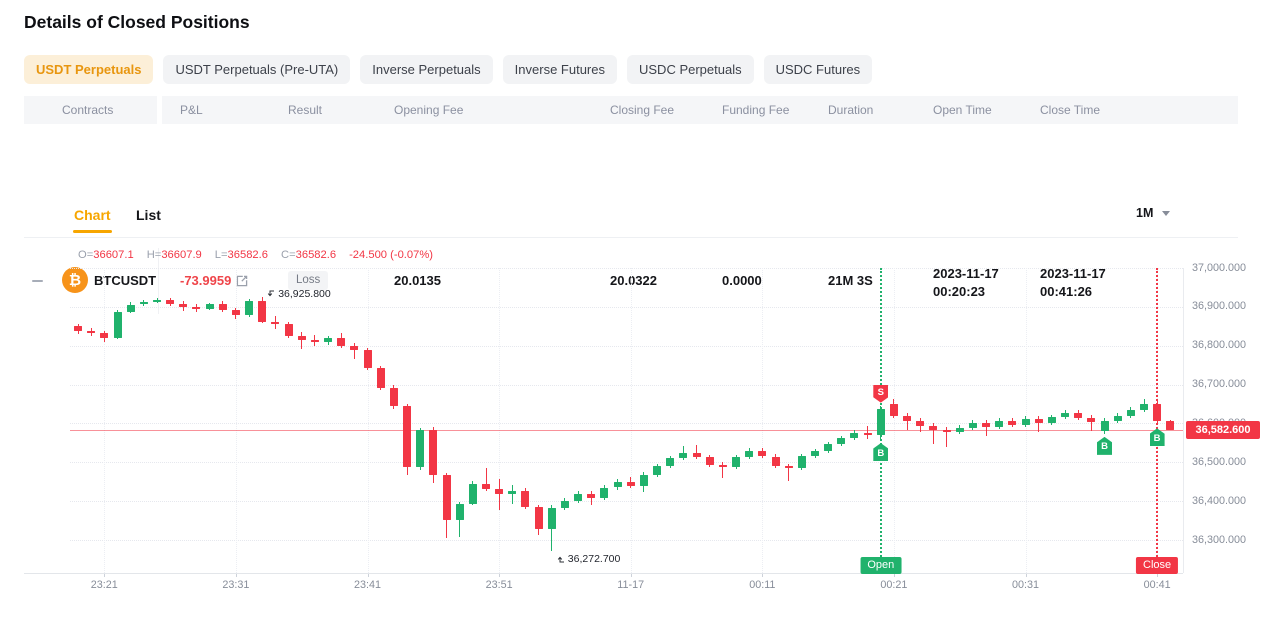 The width and height of the screenshot is (1262, 622). Describe the element at coordinates (426, 69) in the screenshot. I see `contract-tab-inverse-perpetuals: Inverse Perpetuals` at that location.